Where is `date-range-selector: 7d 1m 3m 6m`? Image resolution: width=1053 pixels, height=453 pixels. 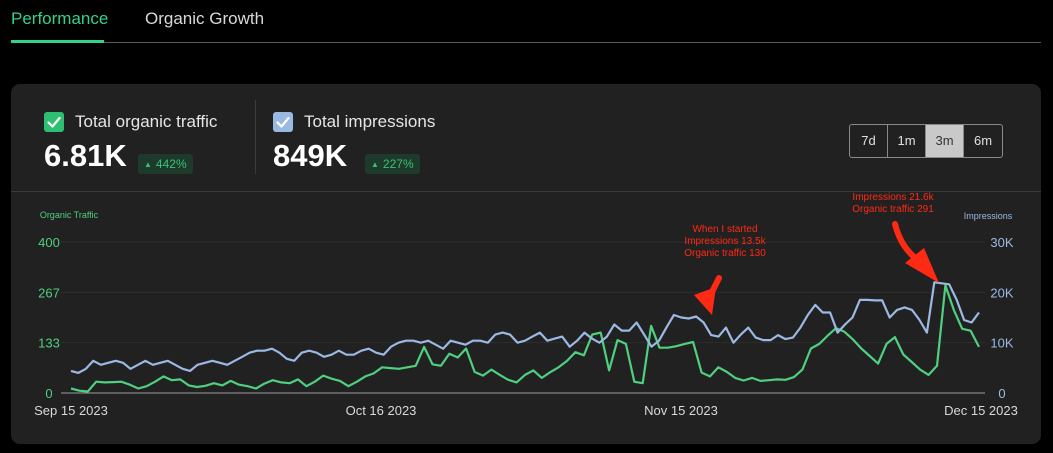 date-range-selector: 7d 1m 3m 6m is located at coordinates (926, 141).